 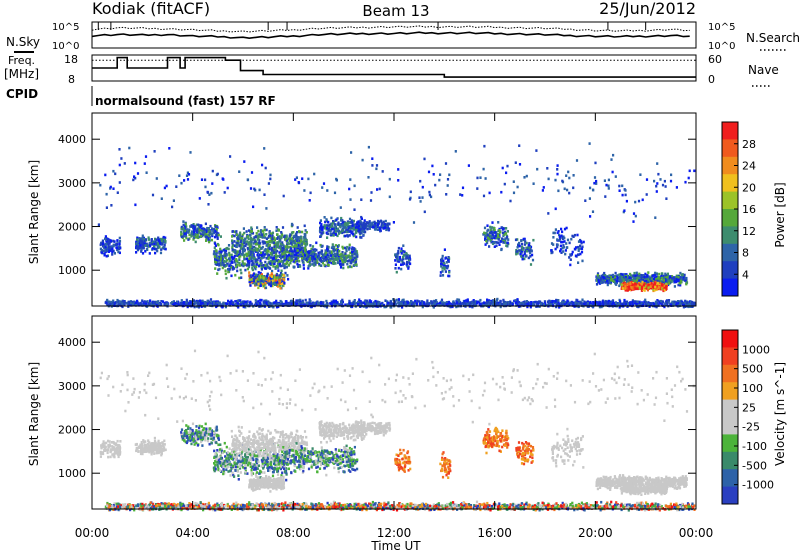 What do you see at coordinates (721, 46) in the screenshot?
I see `noise-tick-right-bottom: 10^0` at bounding box center [721, 46].